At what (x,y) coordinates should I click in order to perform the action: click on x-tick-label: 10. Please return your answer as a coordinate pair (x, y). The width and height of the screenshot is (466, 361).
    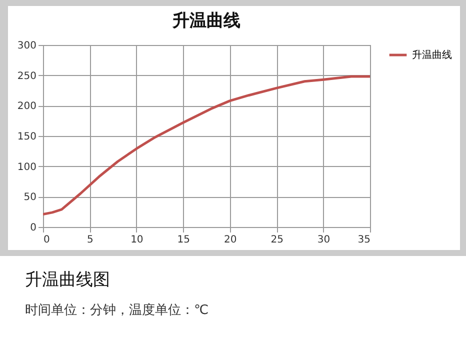
    Looking at the image, I should click on (137, 240).